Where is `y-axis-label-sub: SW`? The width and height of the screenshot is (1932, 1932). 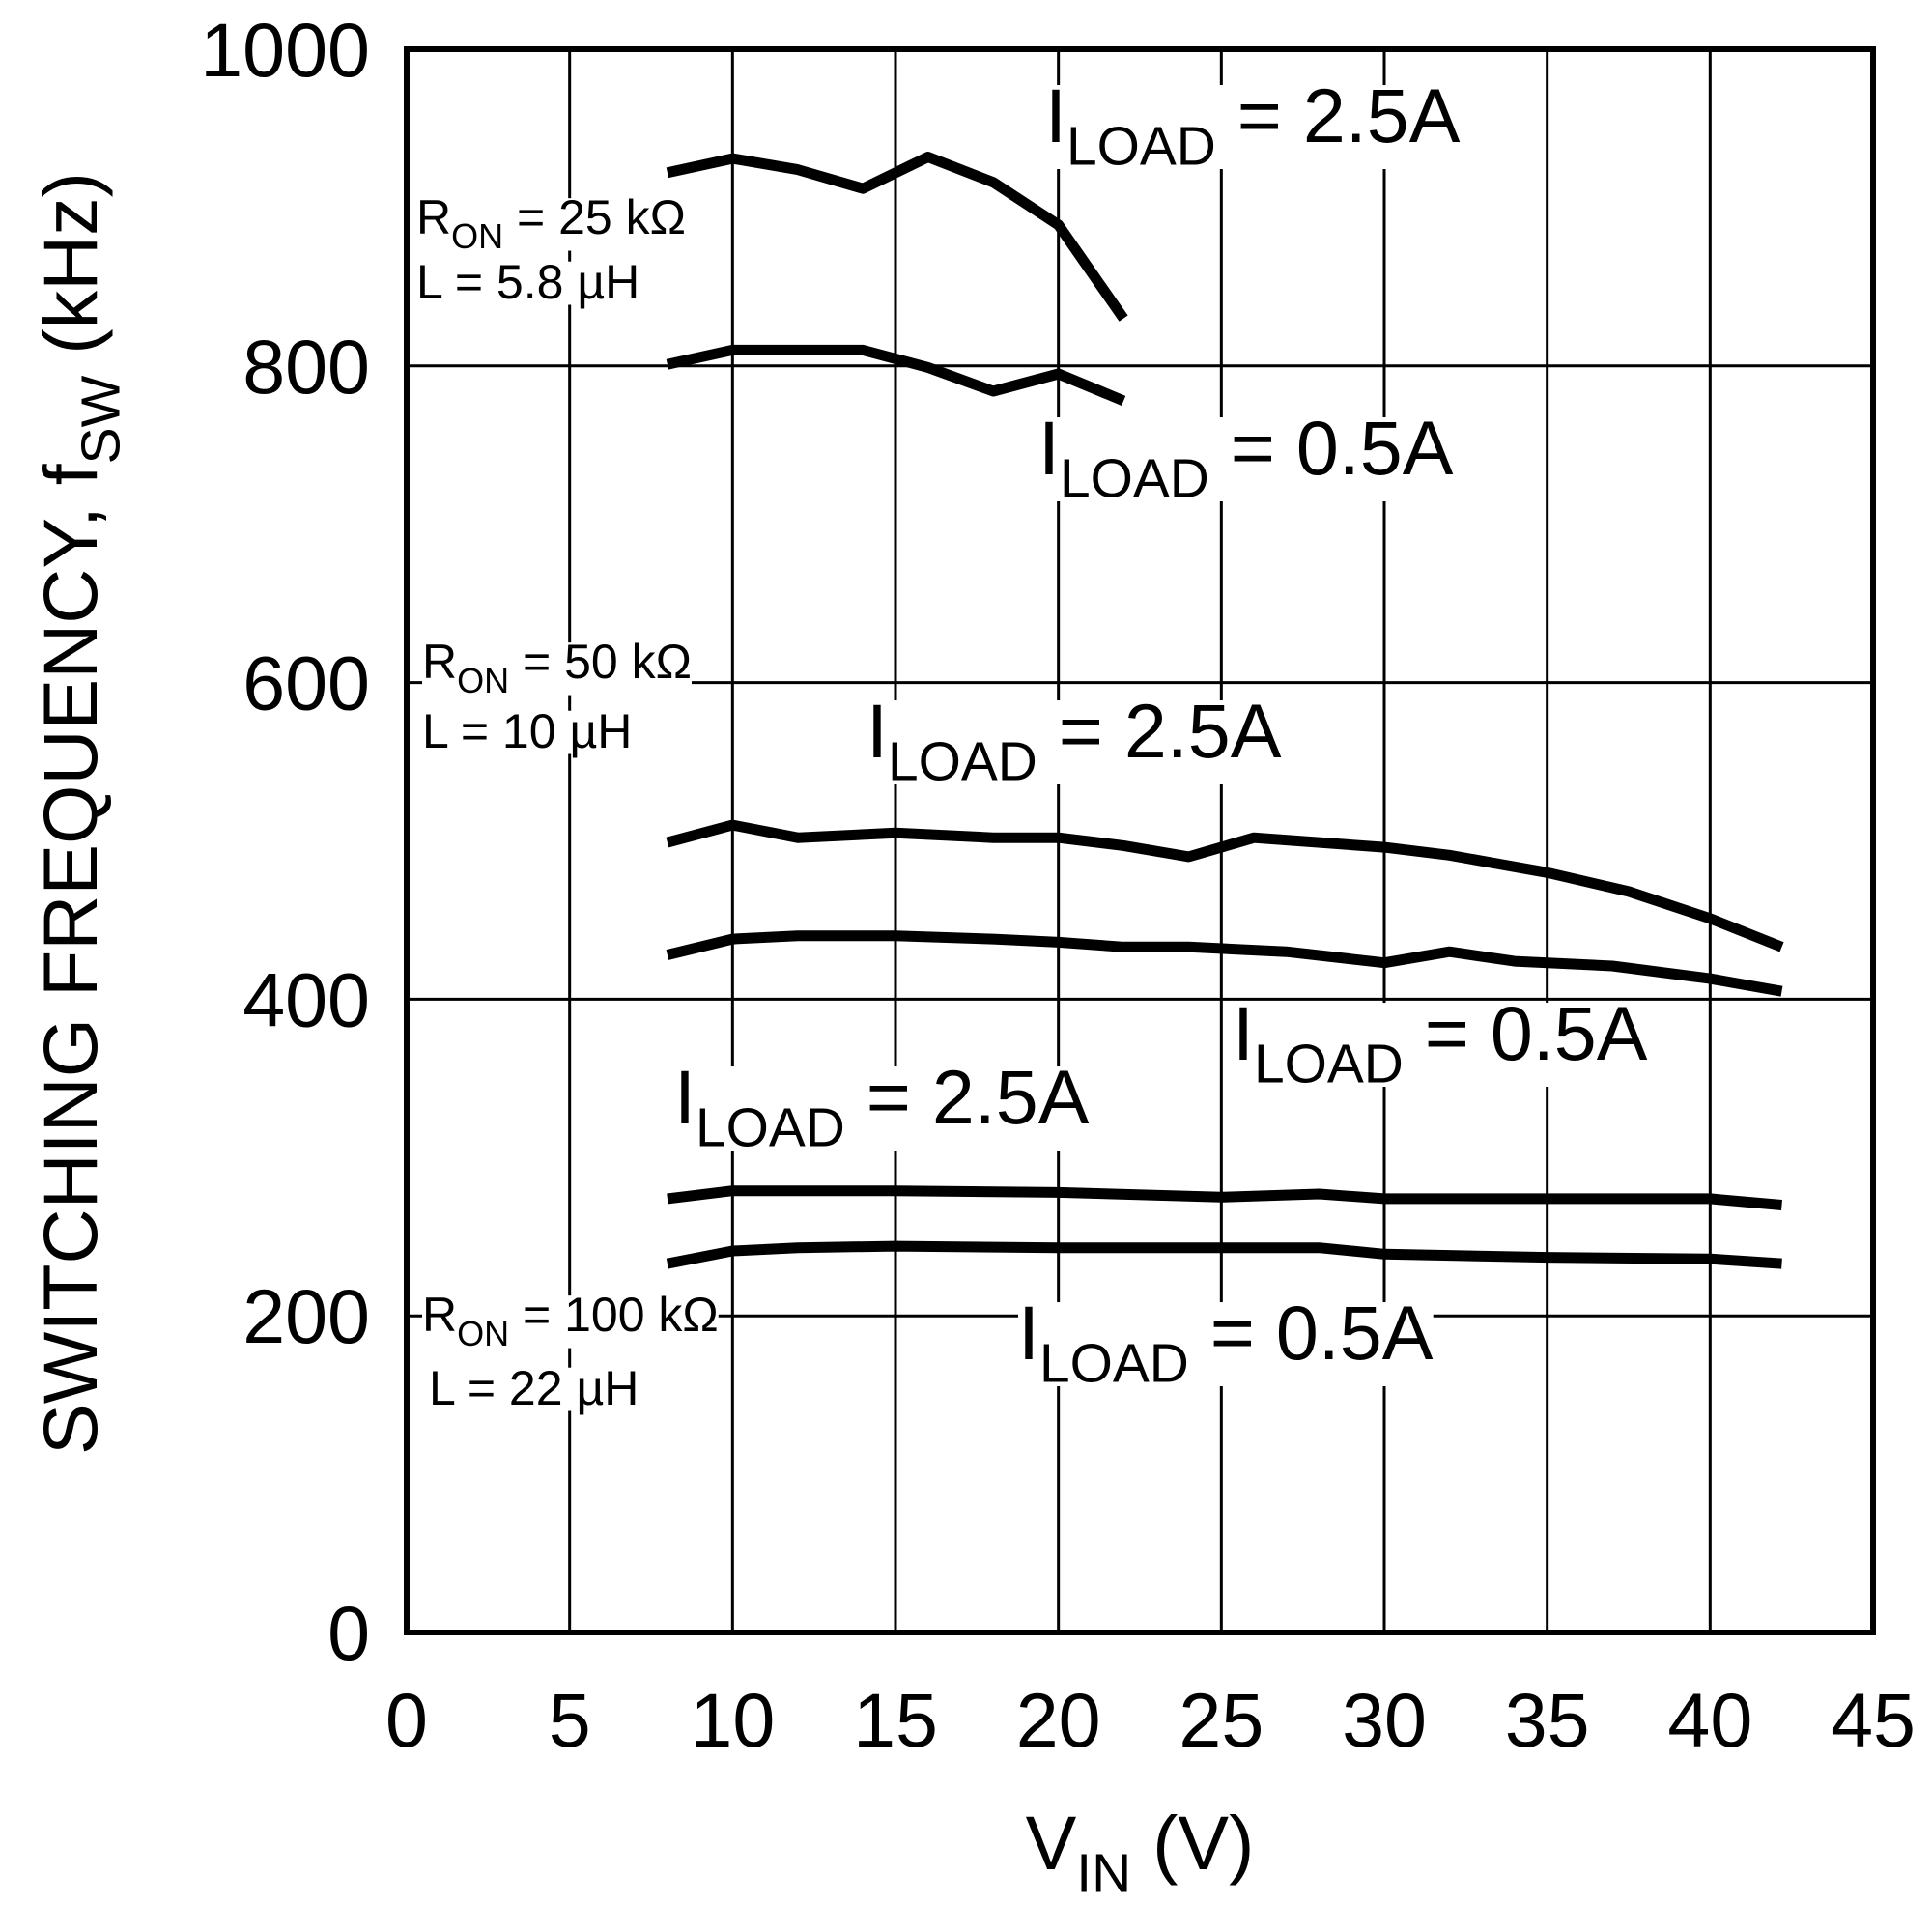 y-axis-label-sub: SW is located at coordinates (101, 419).